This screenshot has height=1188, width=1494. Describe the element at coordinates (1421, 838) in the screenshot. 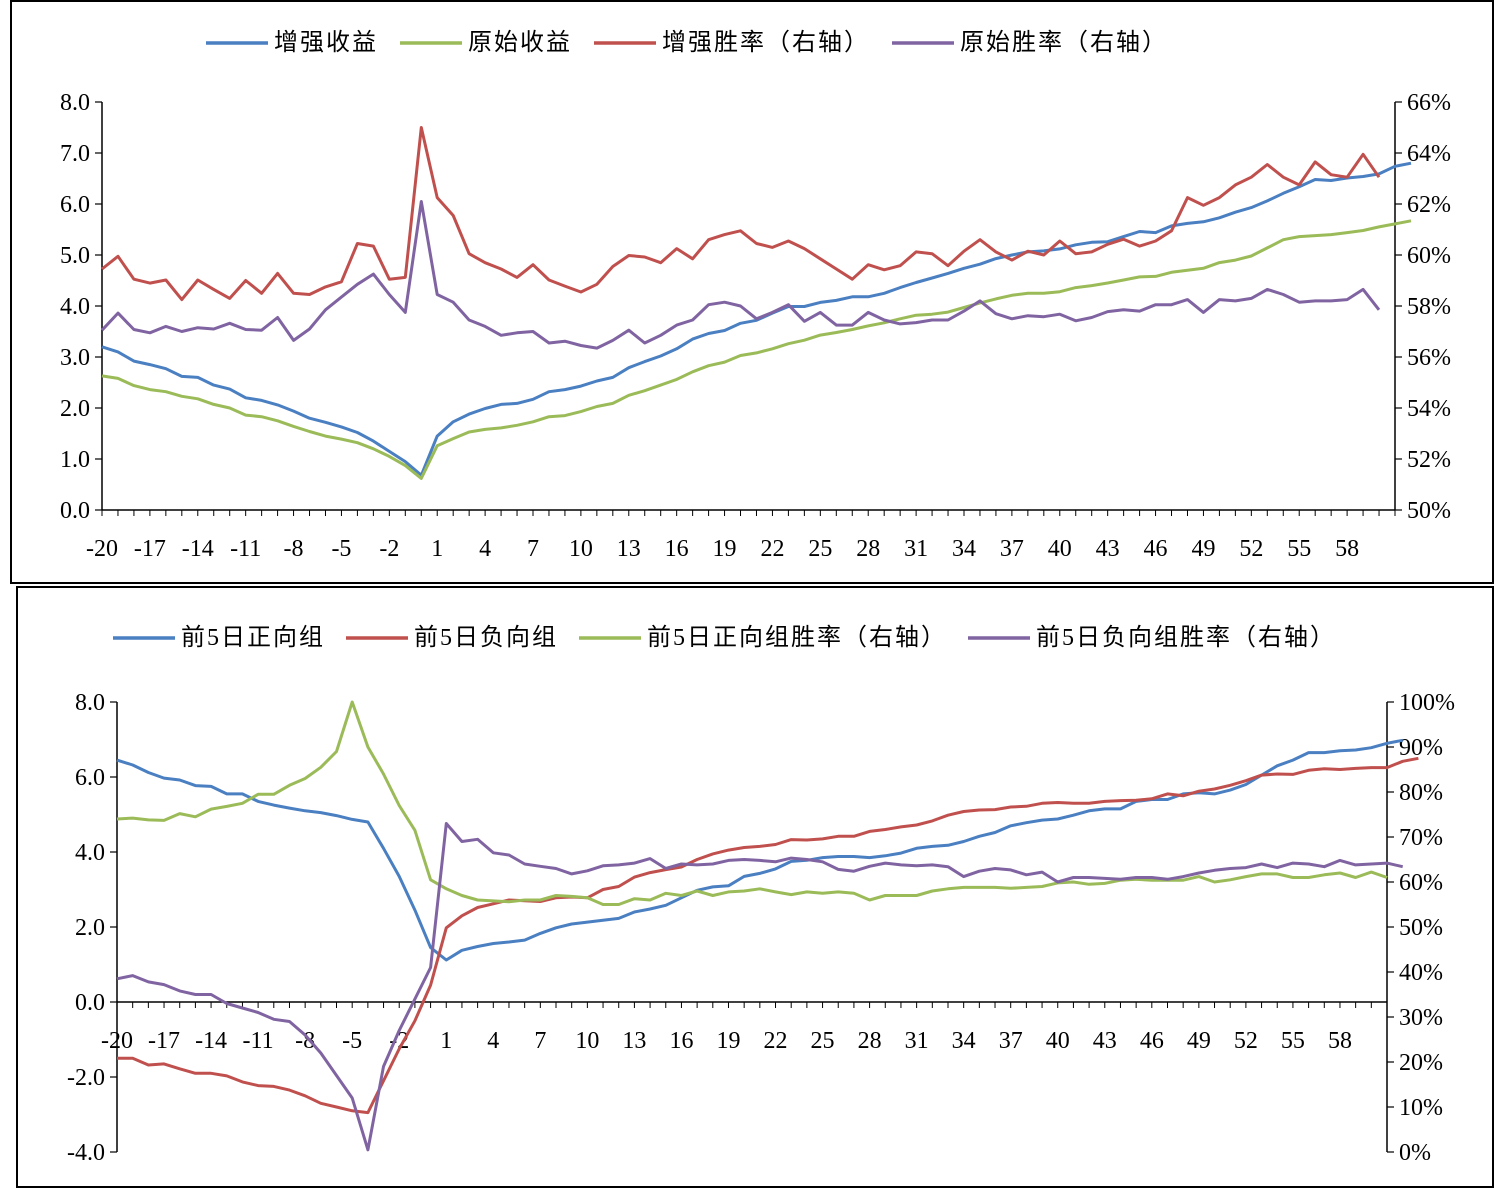

I see `y-right-tick-label: 70%` at that location.